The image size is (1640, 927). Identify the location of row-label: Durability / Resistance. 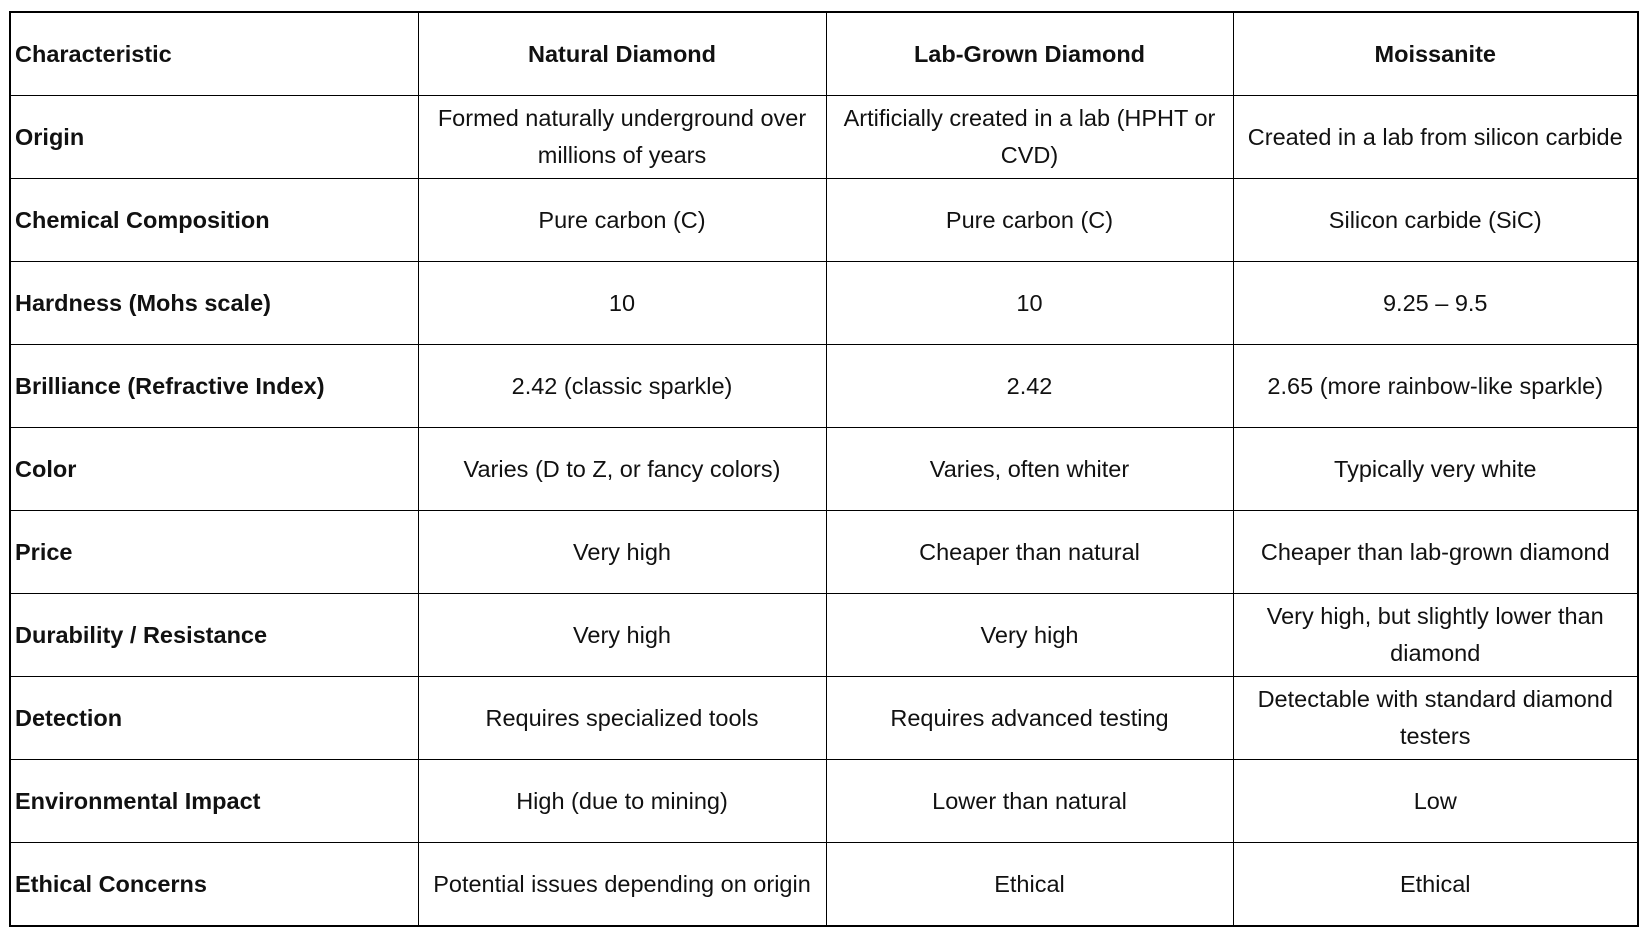
(214, 635).